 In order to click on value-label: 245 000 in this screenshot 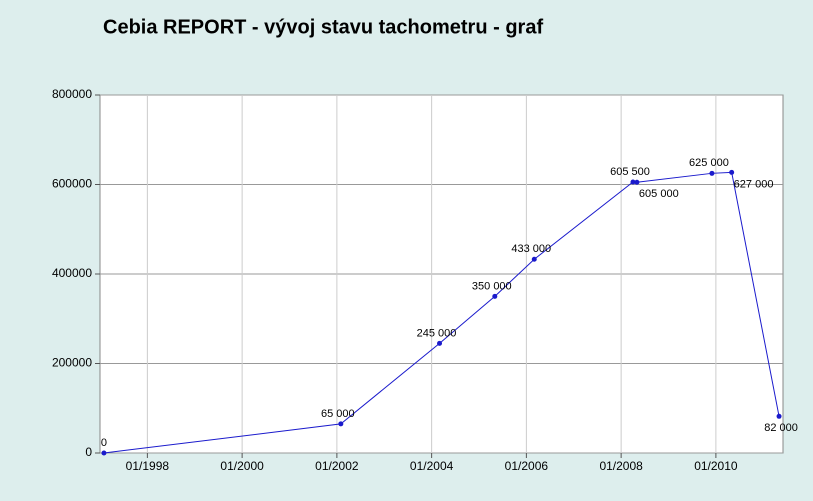, I will do `click(437, 333)`.